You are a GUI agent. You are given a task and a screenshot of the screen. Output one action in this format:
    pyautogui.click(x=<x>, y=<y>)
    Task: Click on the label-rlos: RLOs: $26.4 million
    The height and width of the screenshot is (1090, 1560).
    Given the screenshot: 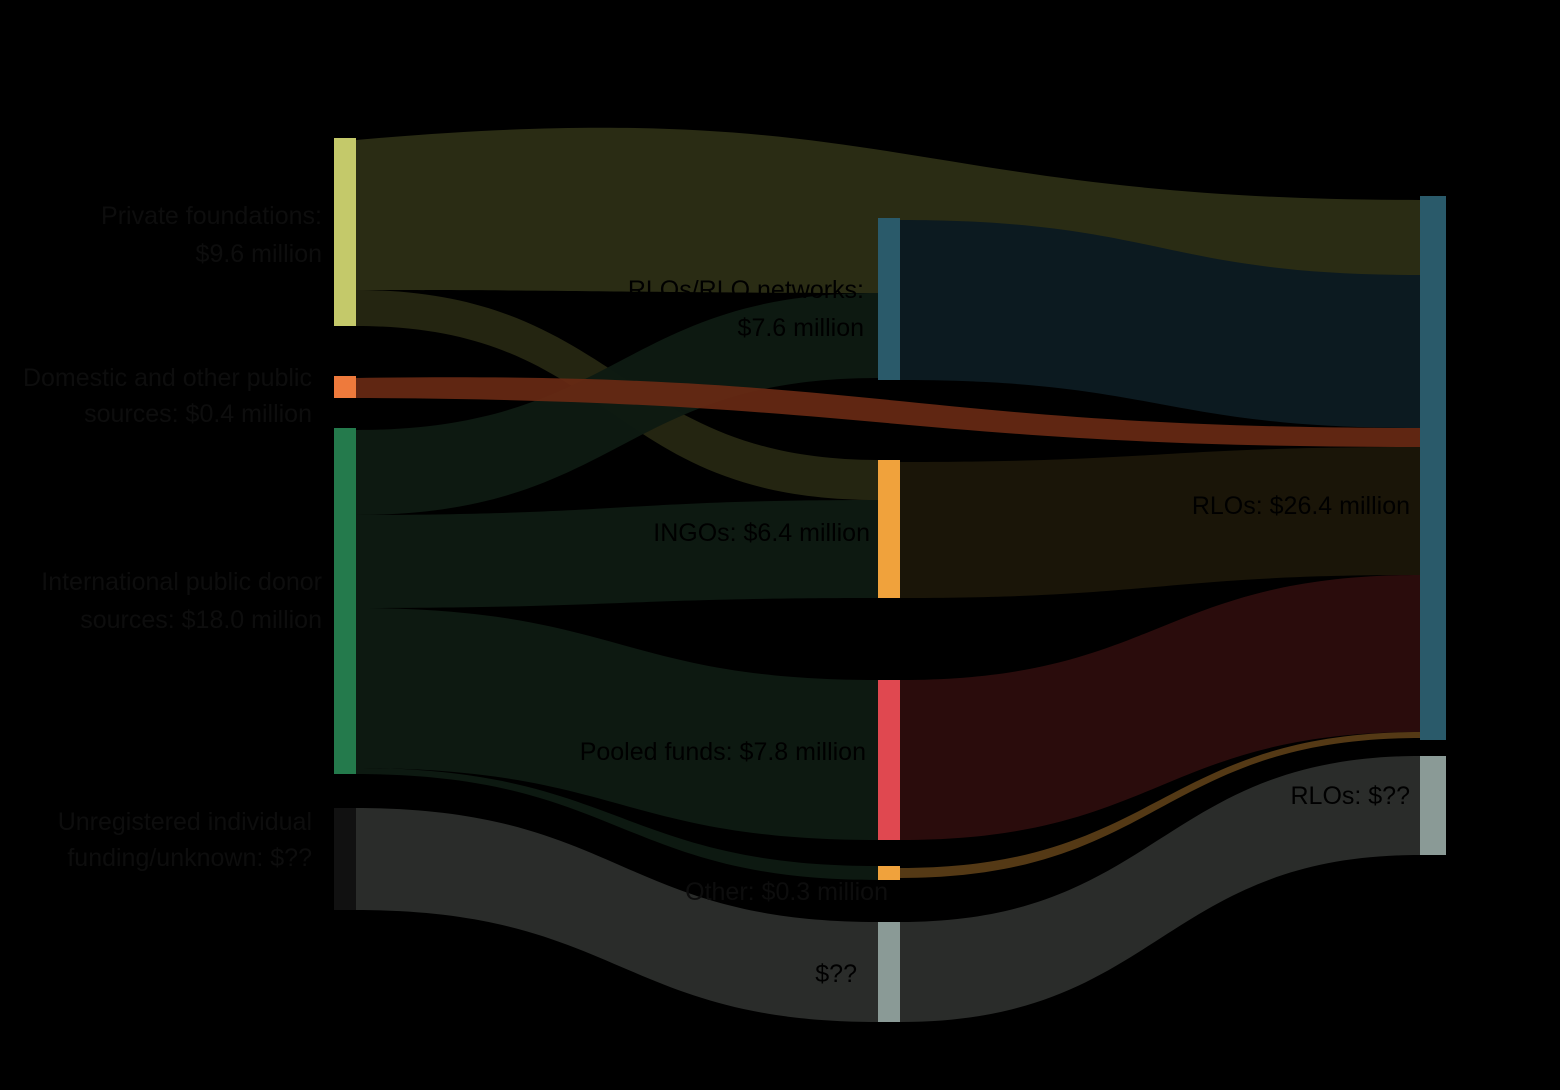 What is the action you would take?
    pyautogui.click(x=1301, y=506)
    